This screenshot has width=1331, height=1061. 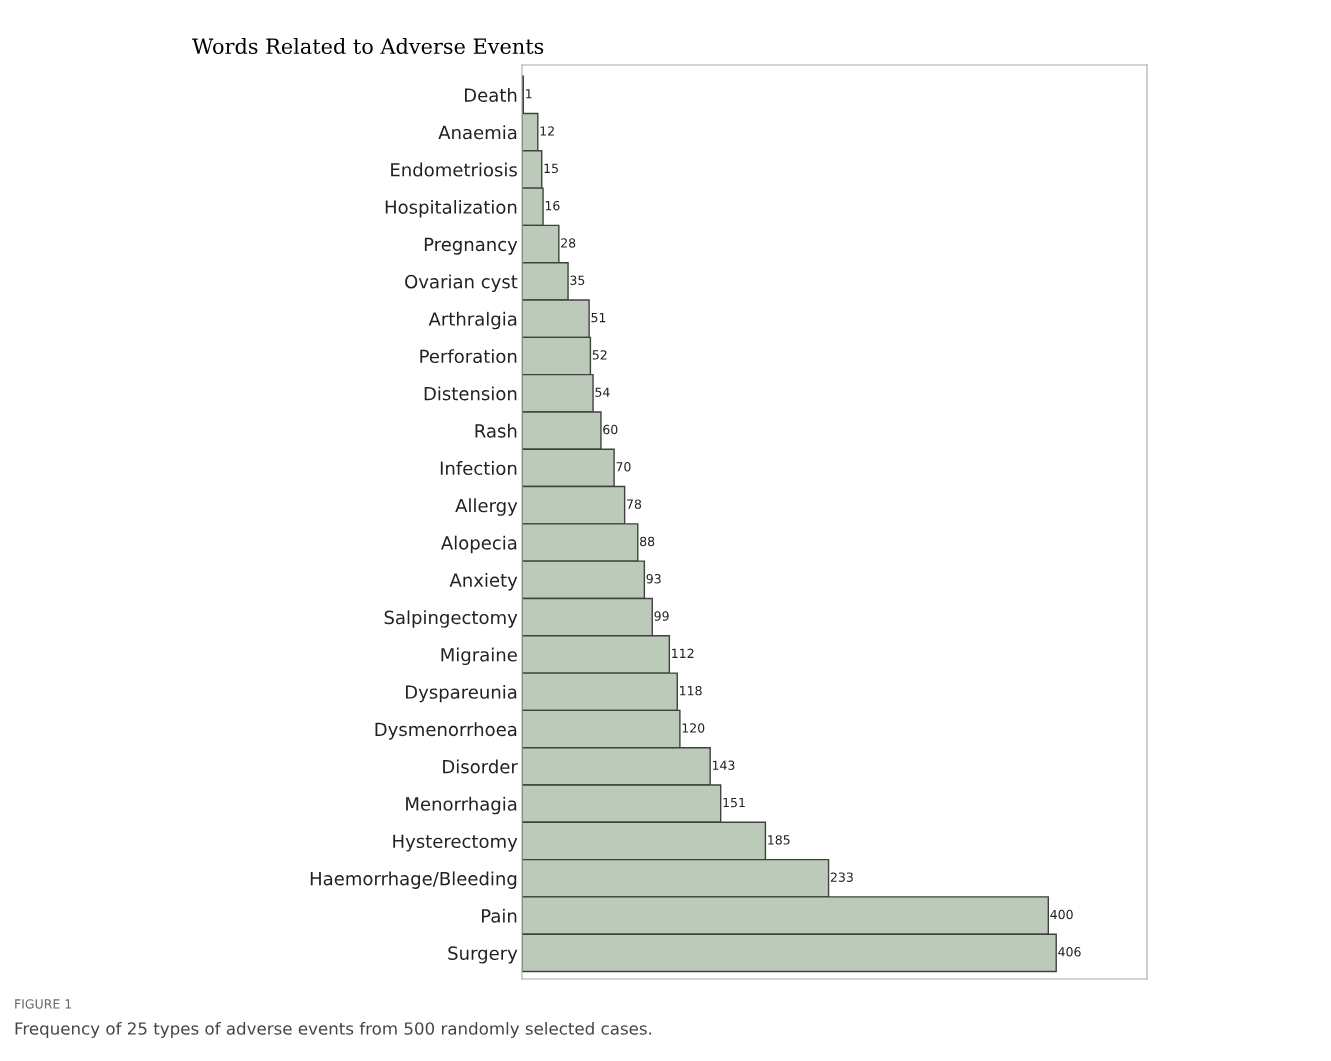 I want to click on data-label: 99, so click(x=661, y=616).